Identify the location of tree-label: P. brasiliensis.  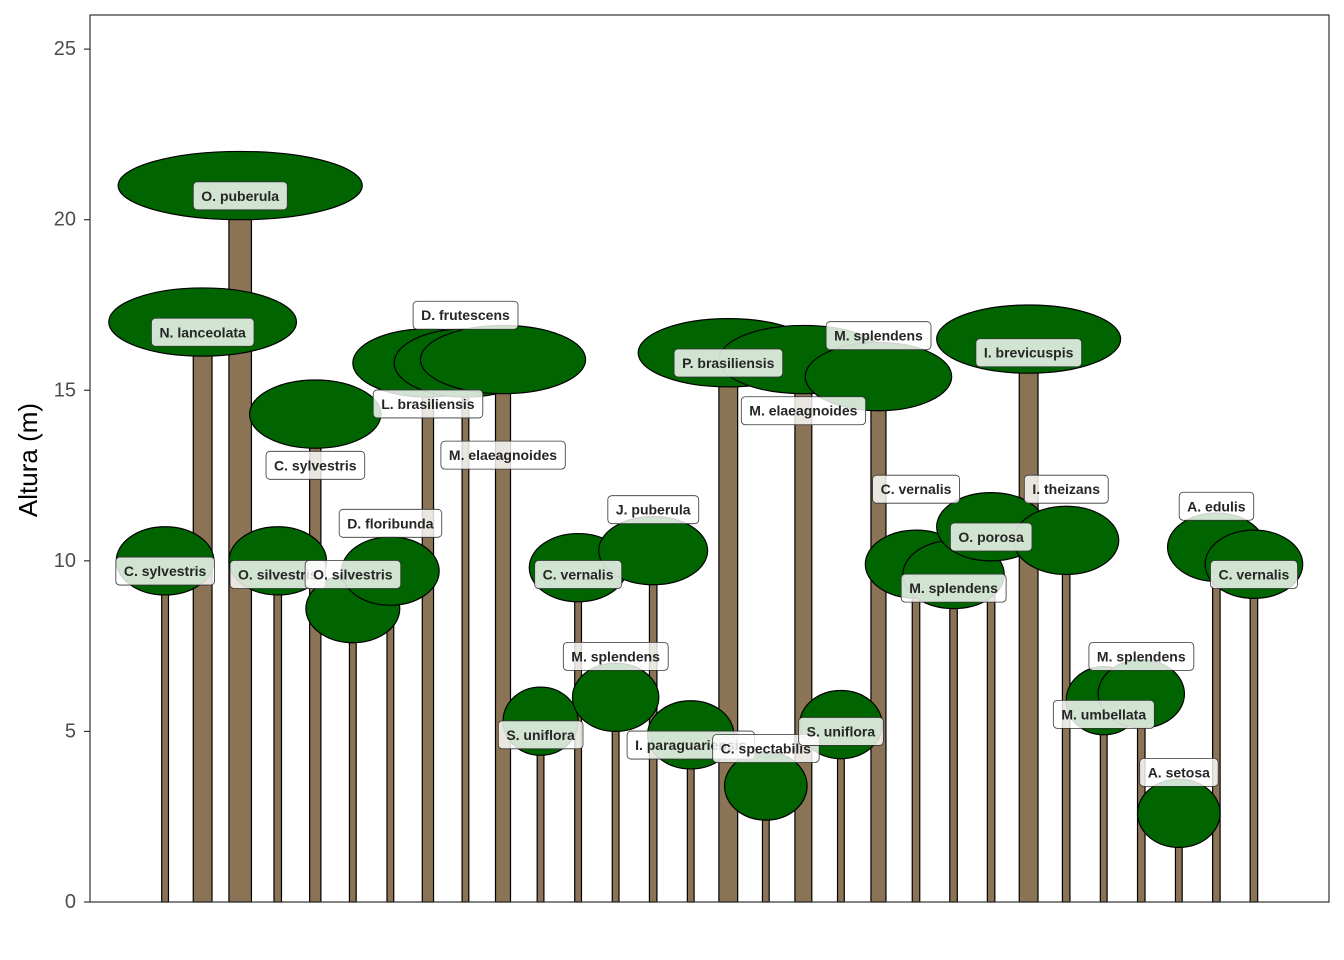
(728, 363).